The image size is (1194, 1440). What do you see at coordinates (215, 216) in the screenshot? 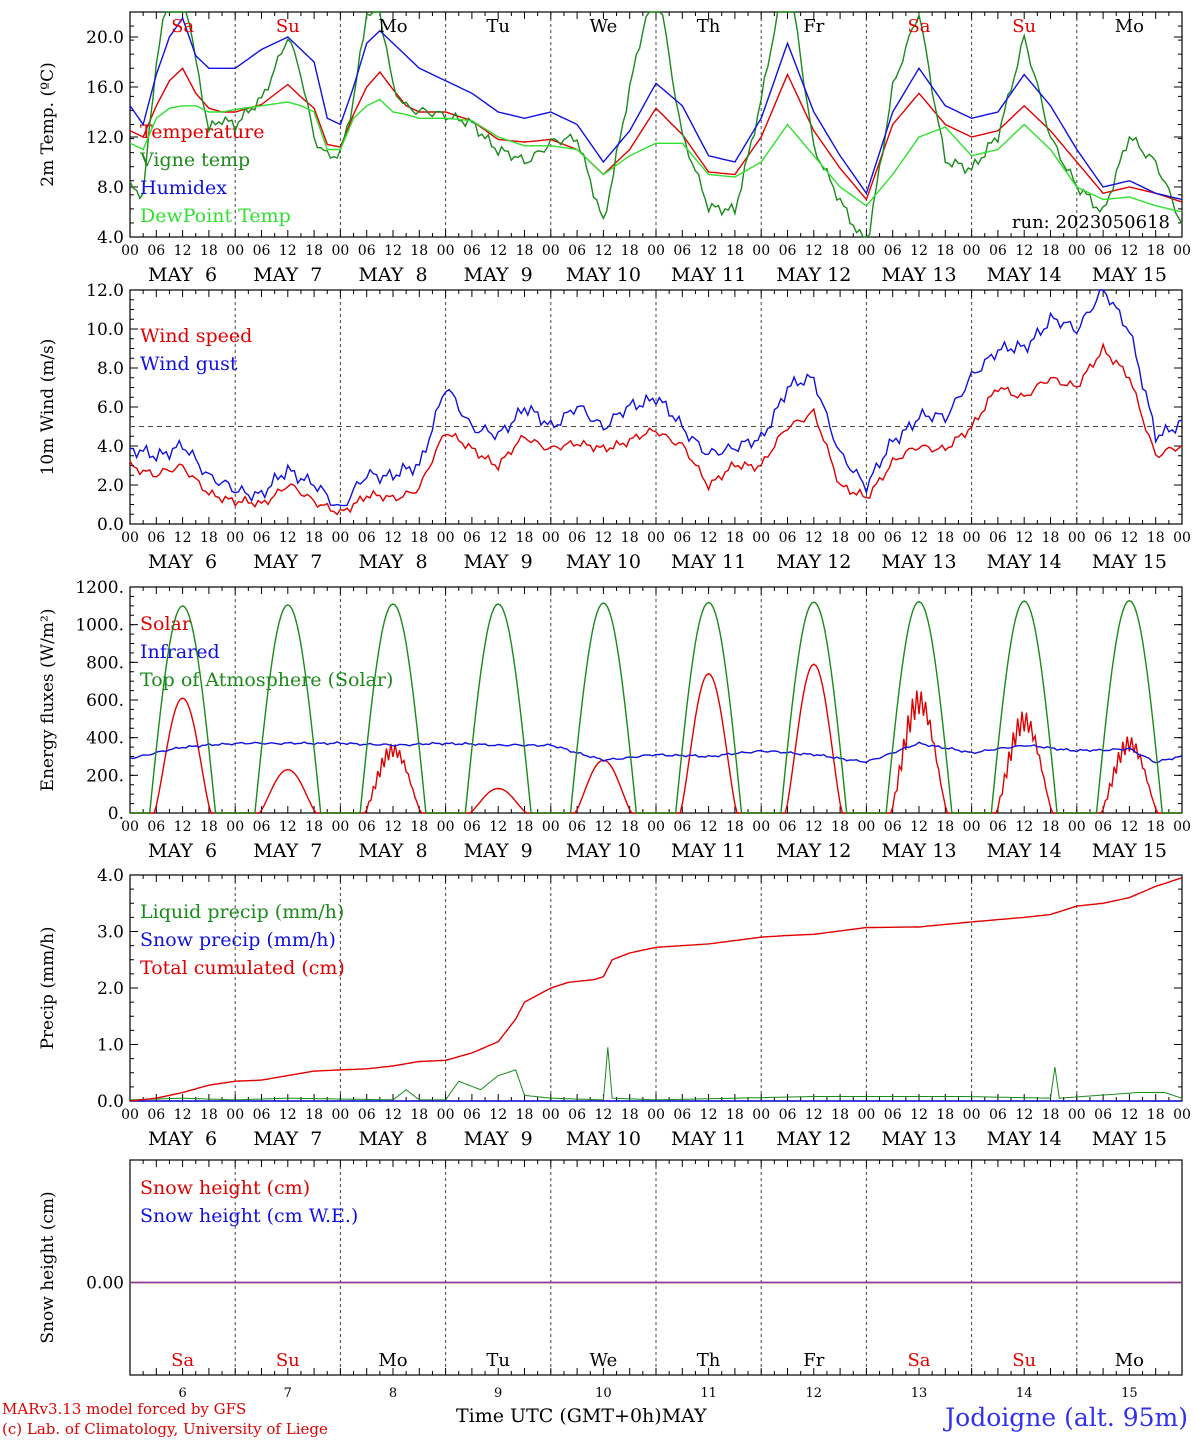
I see `legend-entry: DewPoint Temp` at bounding box center [215, 216].